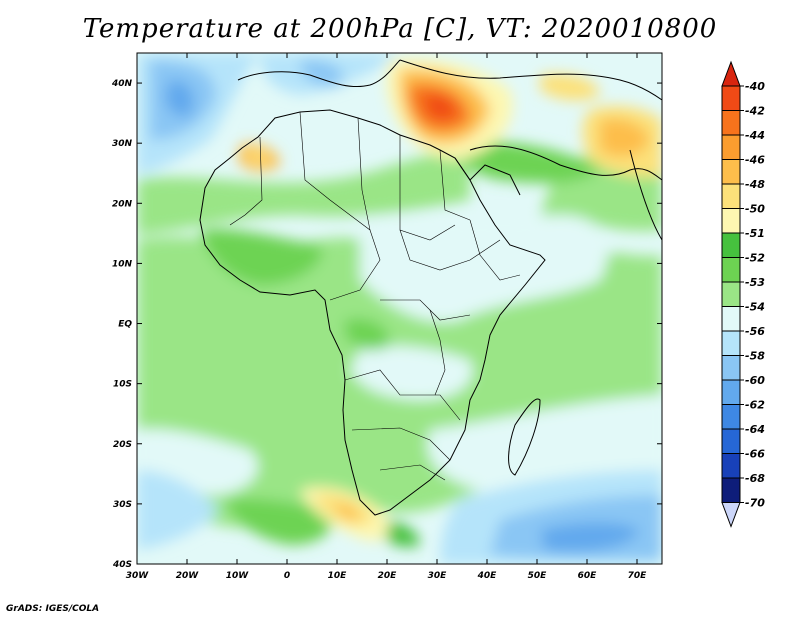  What do you see at coordinates (755, 356) in the screenshot?
I see `colorbar-label: -58` at bounding box center [755, 356].